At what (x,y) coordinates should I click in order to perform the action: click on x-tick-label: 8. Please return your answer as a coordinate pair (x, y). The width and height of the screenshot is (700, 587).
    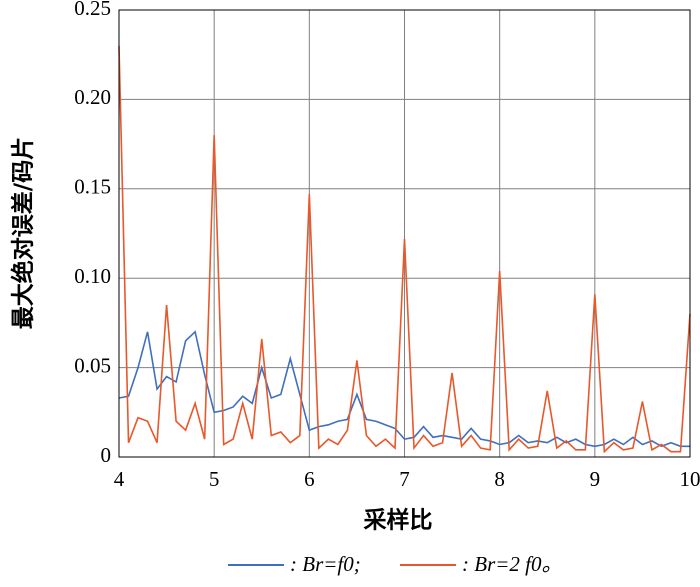
    Looking at the image, I should click on (499, 479).